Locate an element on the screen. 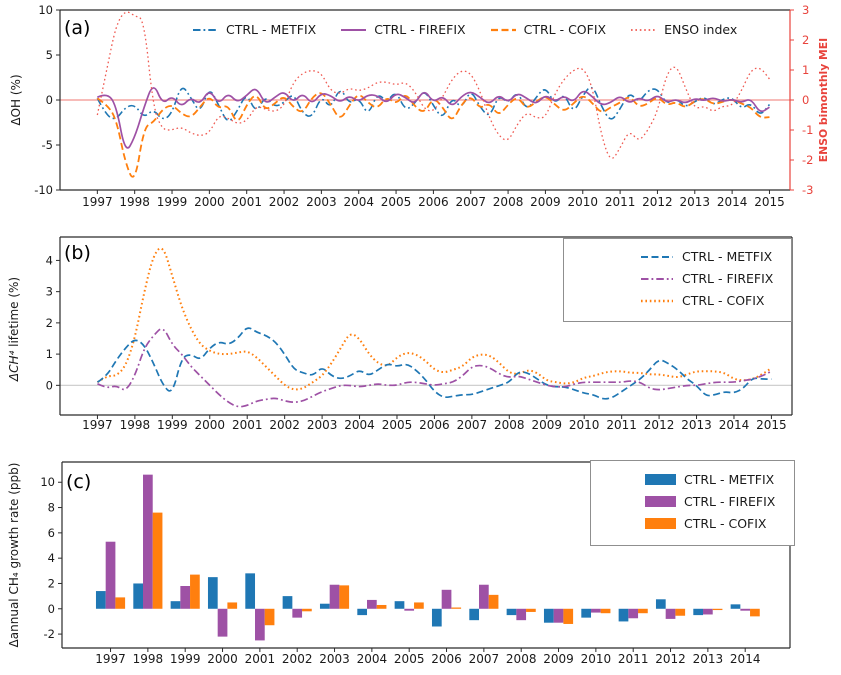 The width and height of the screenshot is (841, 675). bar-ctrl-cofix-2000 is located at coordinates (232, 605).